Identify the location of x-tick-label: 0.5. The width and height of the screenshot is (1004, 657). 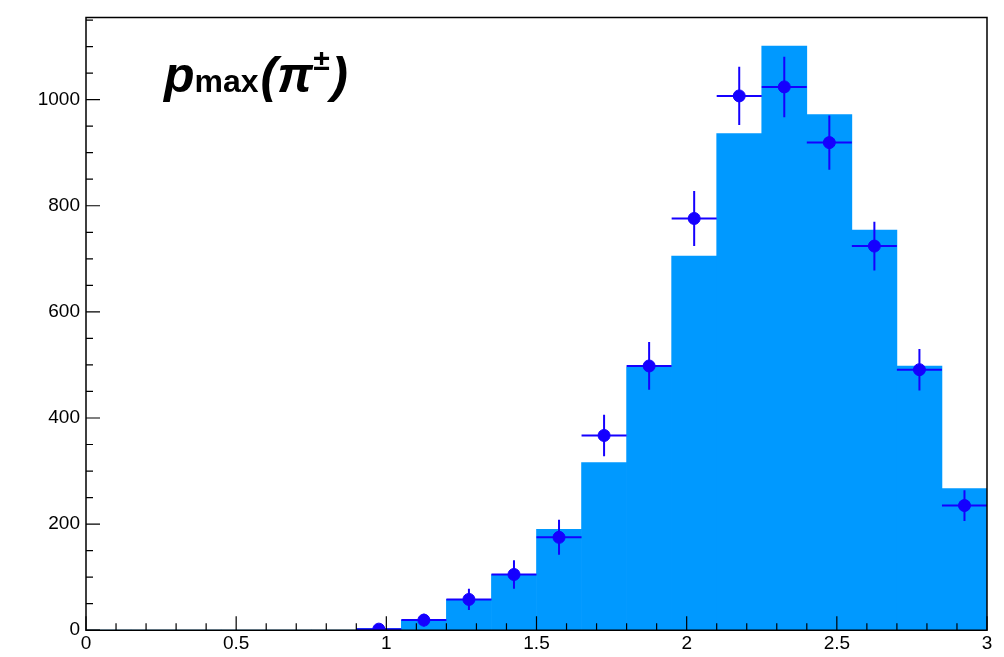
(236, 642).